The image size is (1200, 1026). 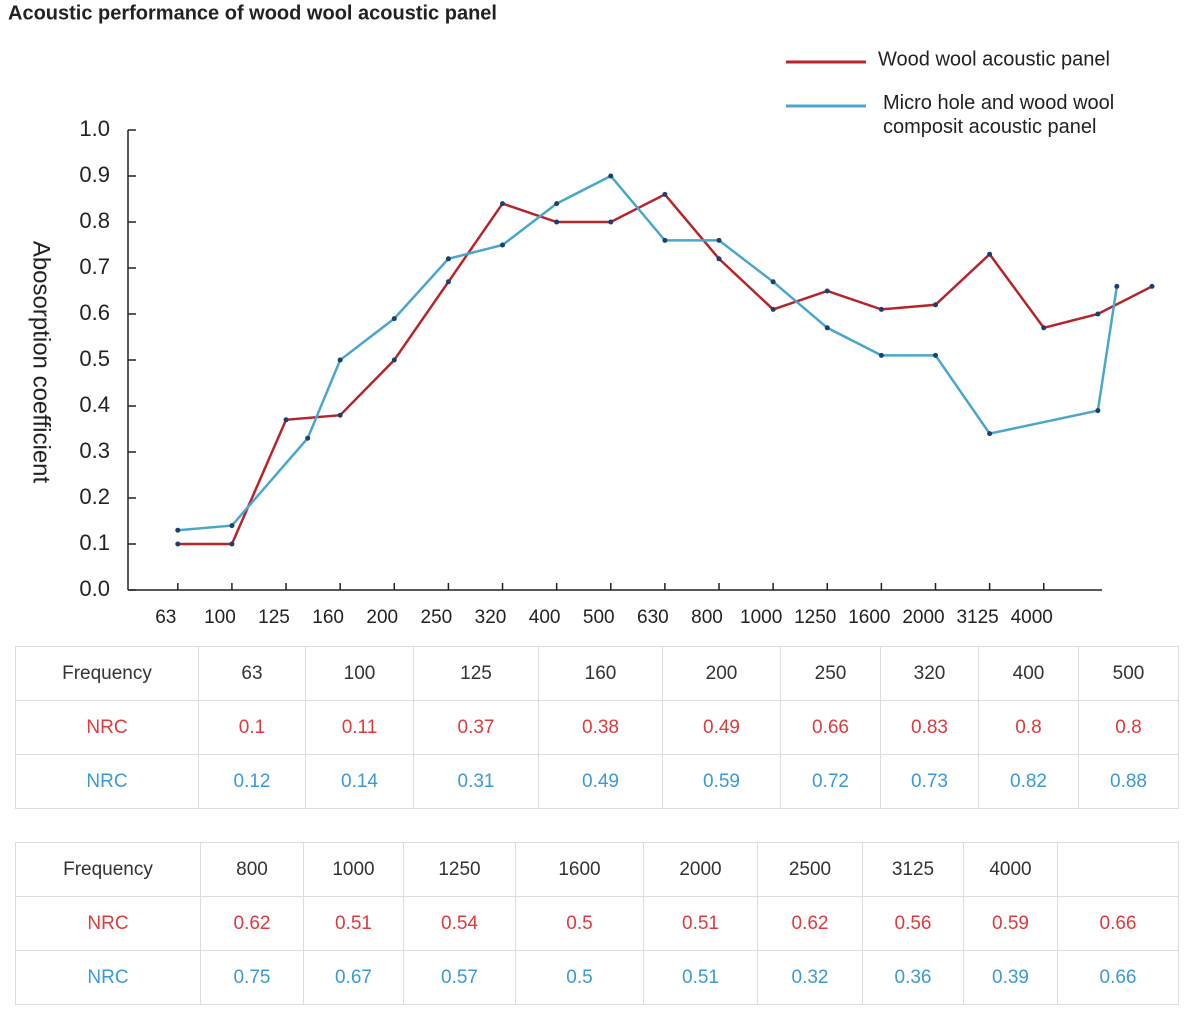 I want to click on table-cell: 0.39, so click(x=1010, y=977).